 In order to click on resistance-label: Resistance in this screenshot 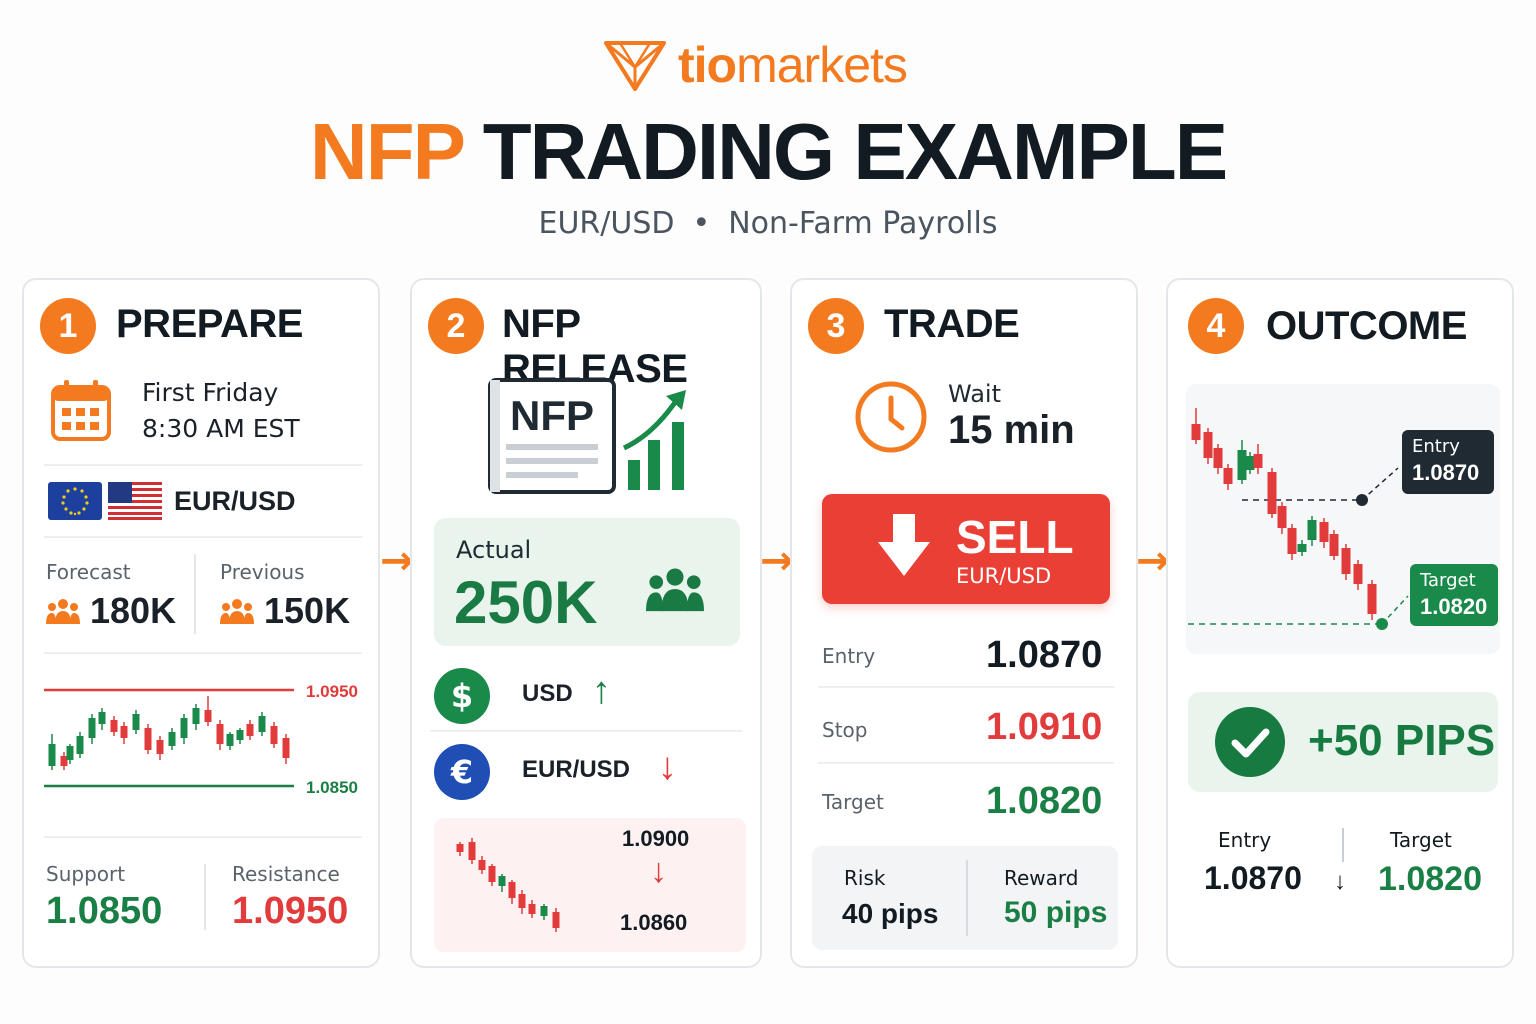, I will do `click(286, 874)`.